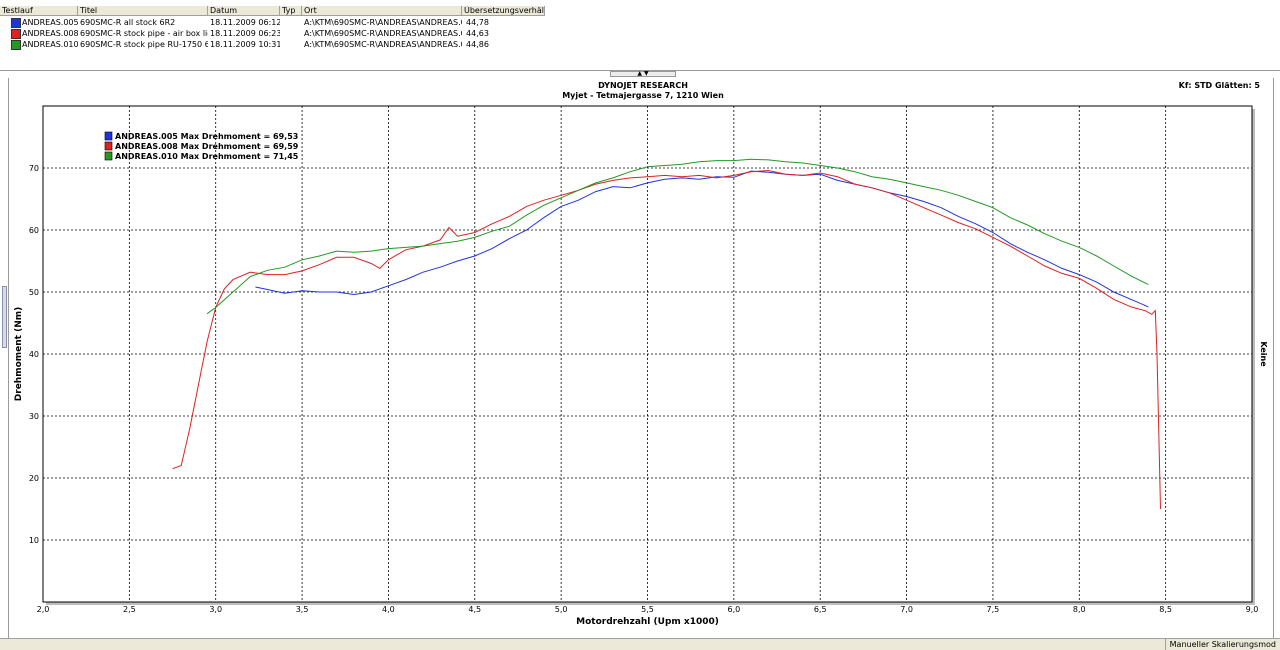  What do you see at coordinates (474, 609) in the screenshot?
I see `x-tick-label: 4,5` at bounding box center [474, 609].